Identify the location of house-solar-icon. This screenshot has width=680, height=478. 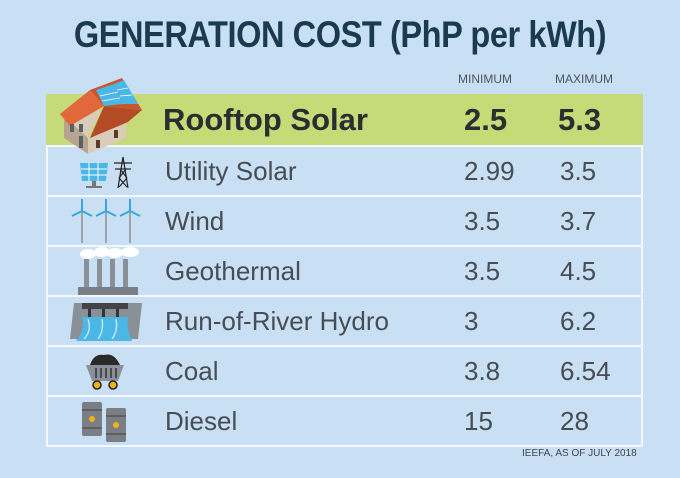
(101, 116).